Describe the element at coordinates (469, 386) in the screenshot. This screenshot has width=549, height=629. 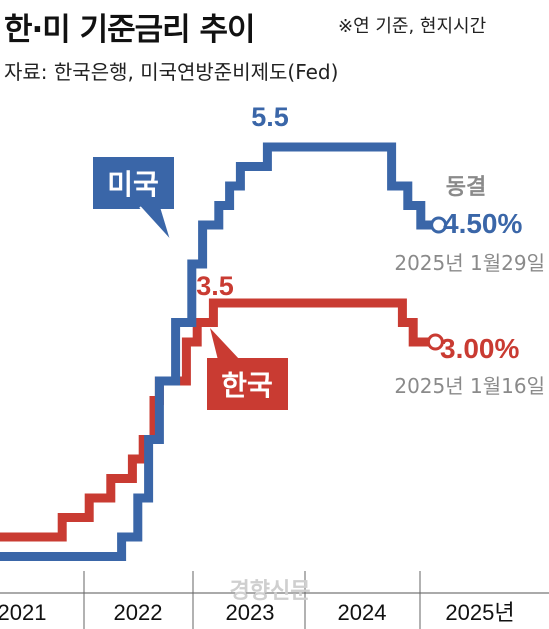
I see `kr-date-label: 2025년 1월16일` at that location.